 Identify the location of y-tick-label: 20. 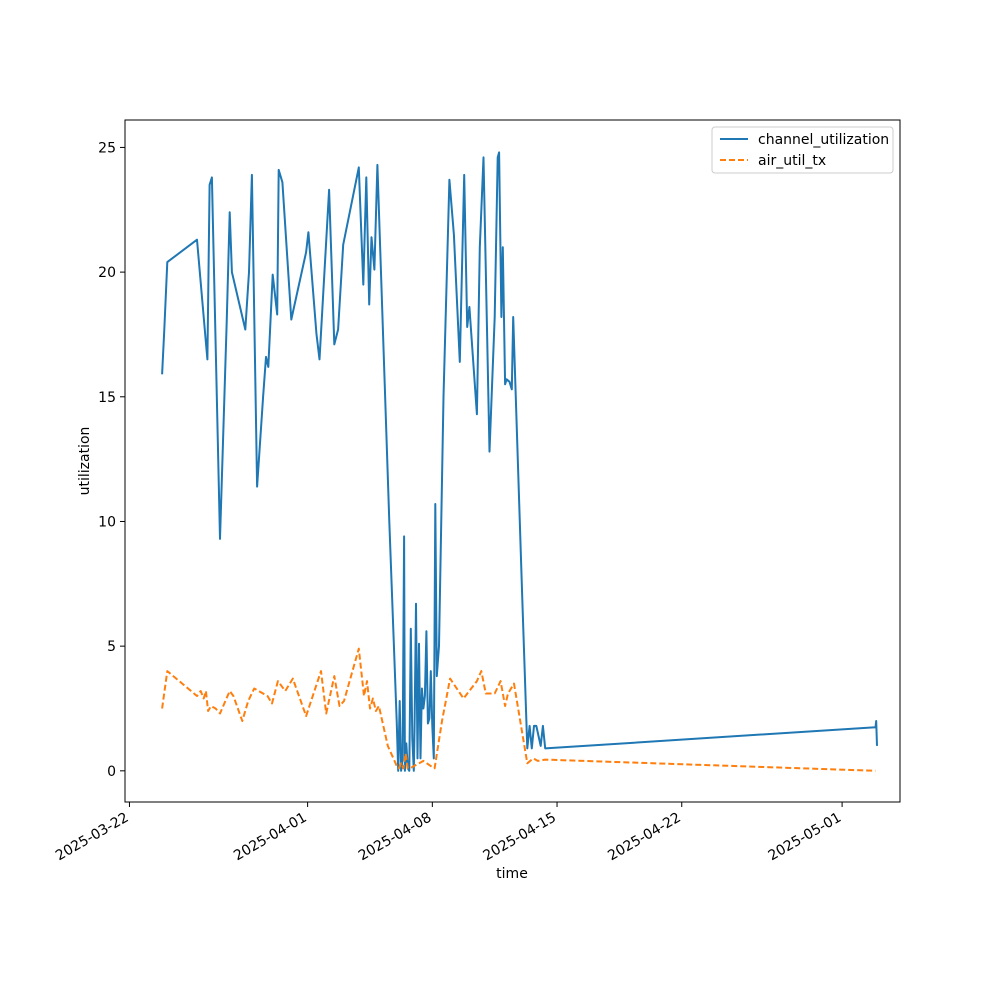
(107, 273).